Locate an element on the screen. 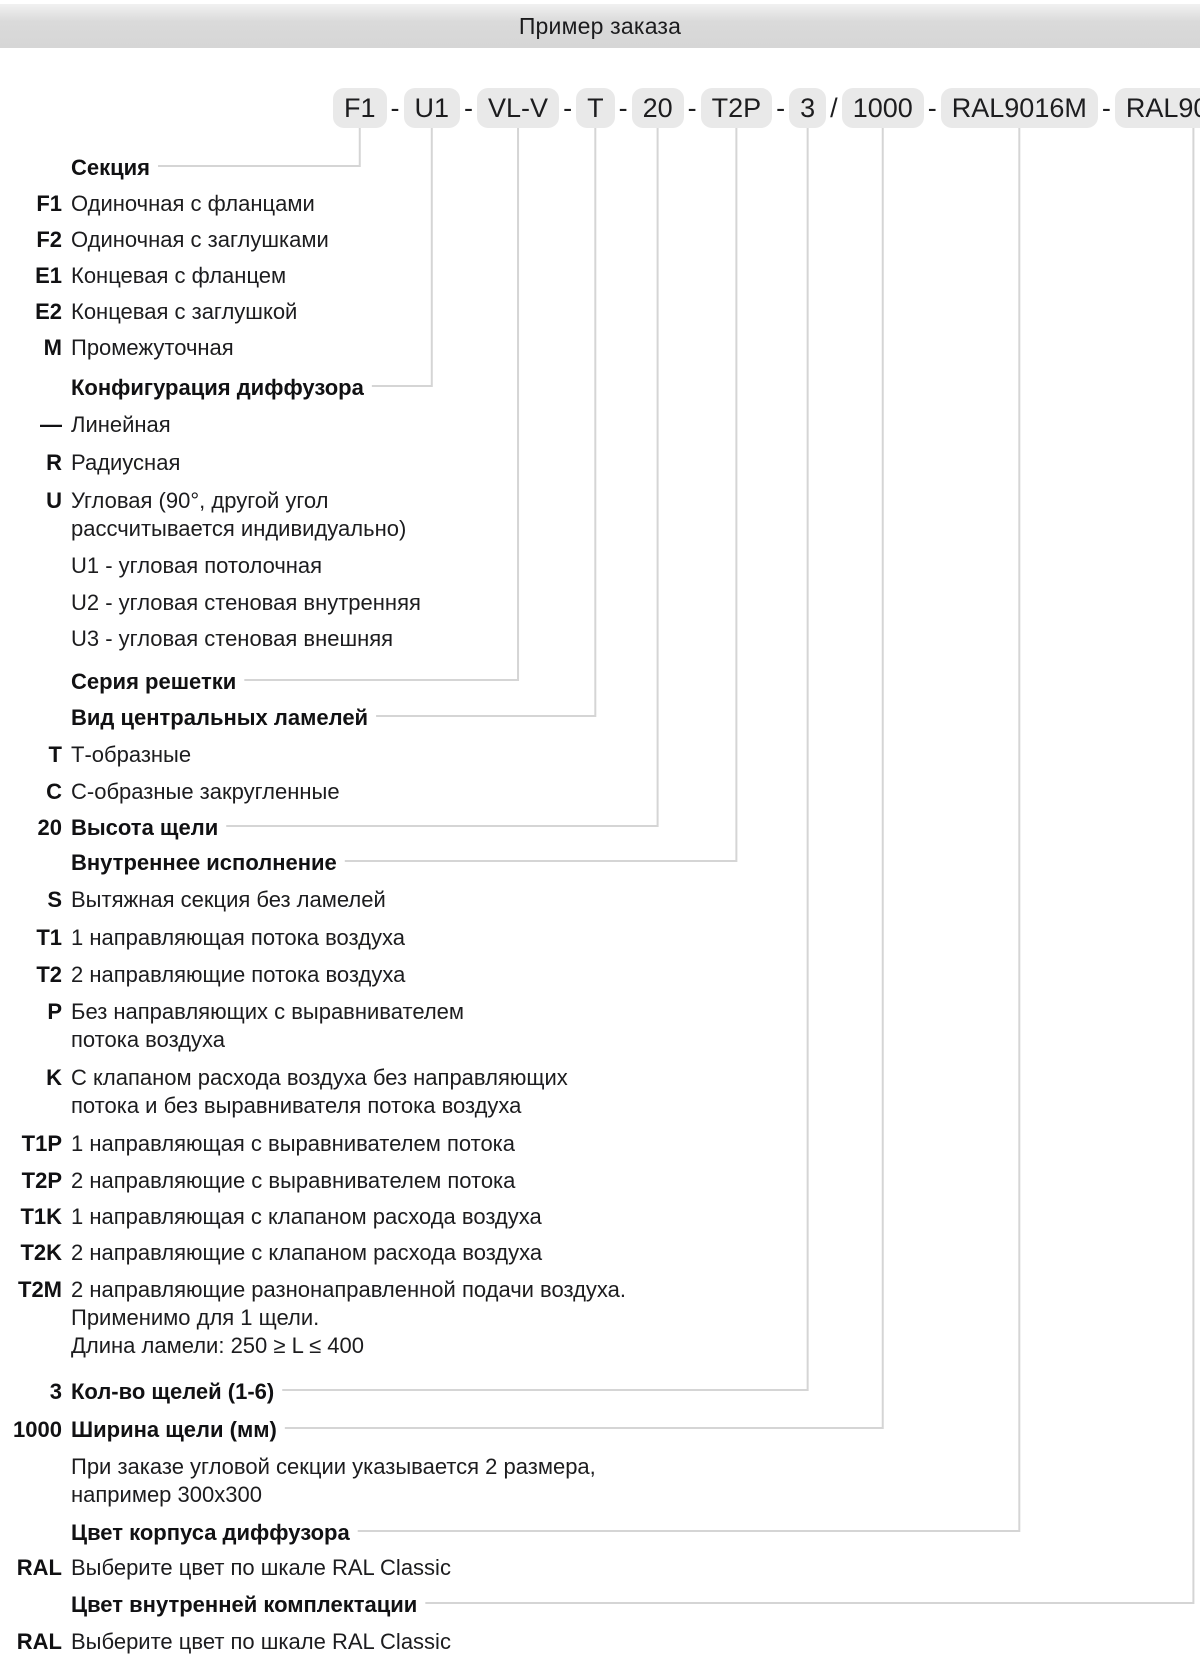 The width and height of the screenshot is (1200, 1660). row-code: 3 is located at coordinates (55, 1391).